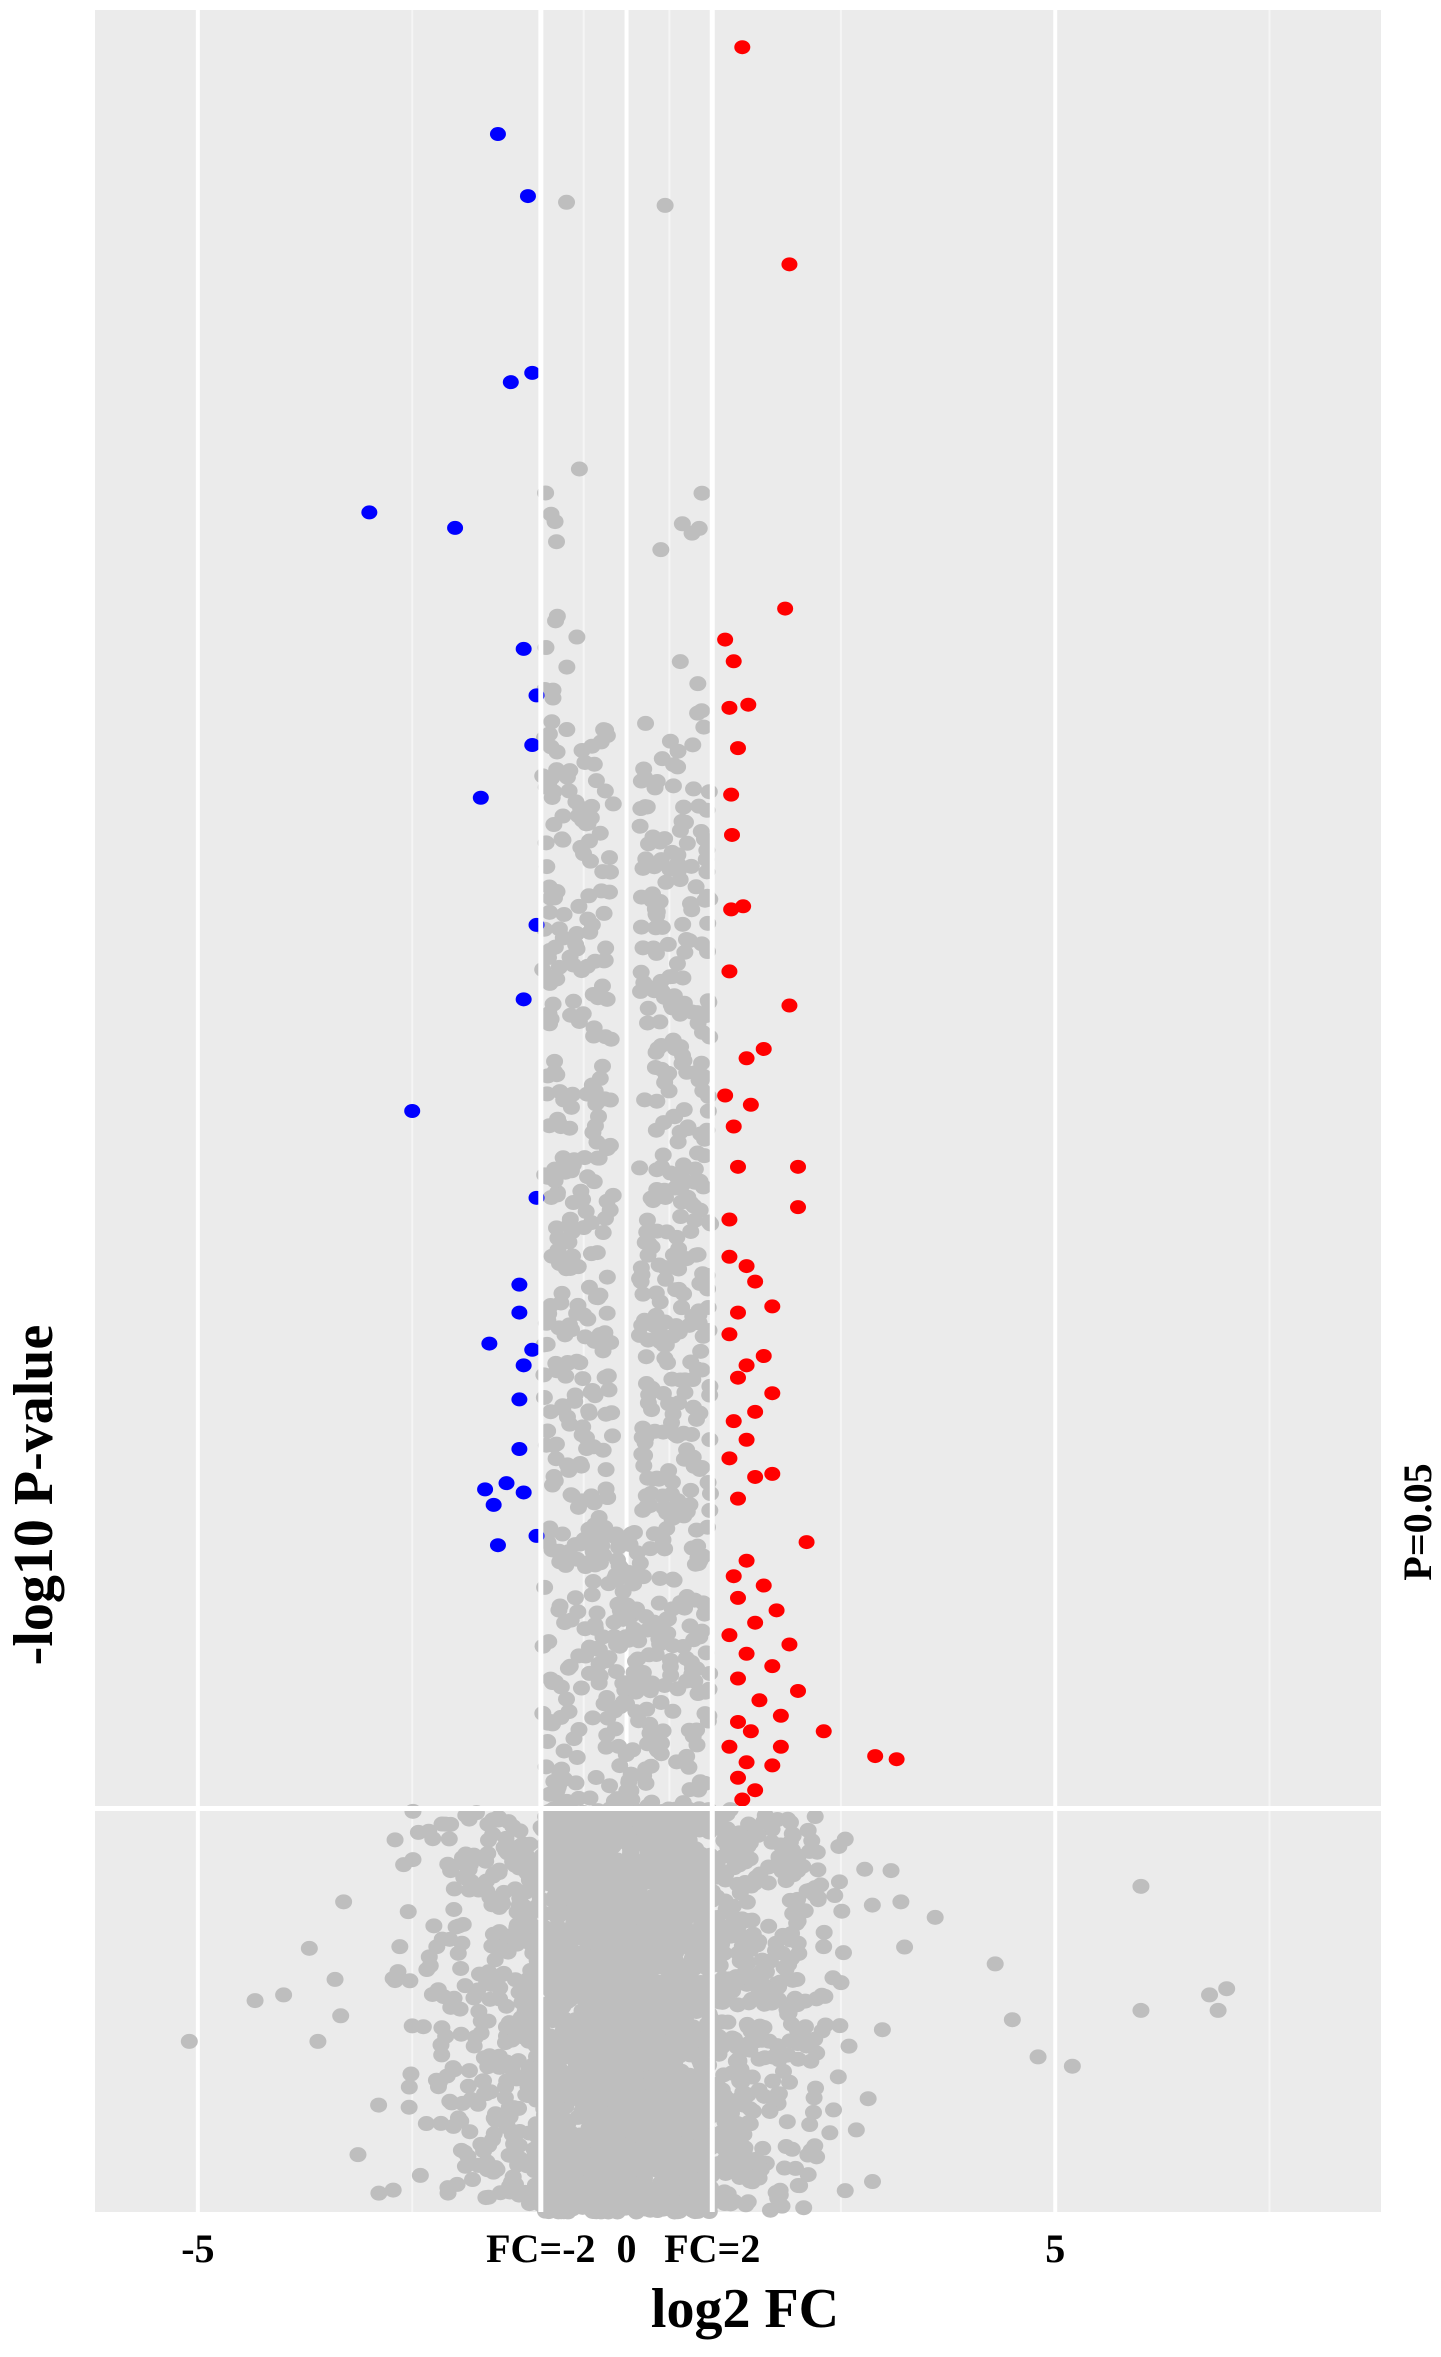 The height and width of the screenshot is (2357, 1441). I want to click on x-tick-label: 5, so click(1055, 2248).